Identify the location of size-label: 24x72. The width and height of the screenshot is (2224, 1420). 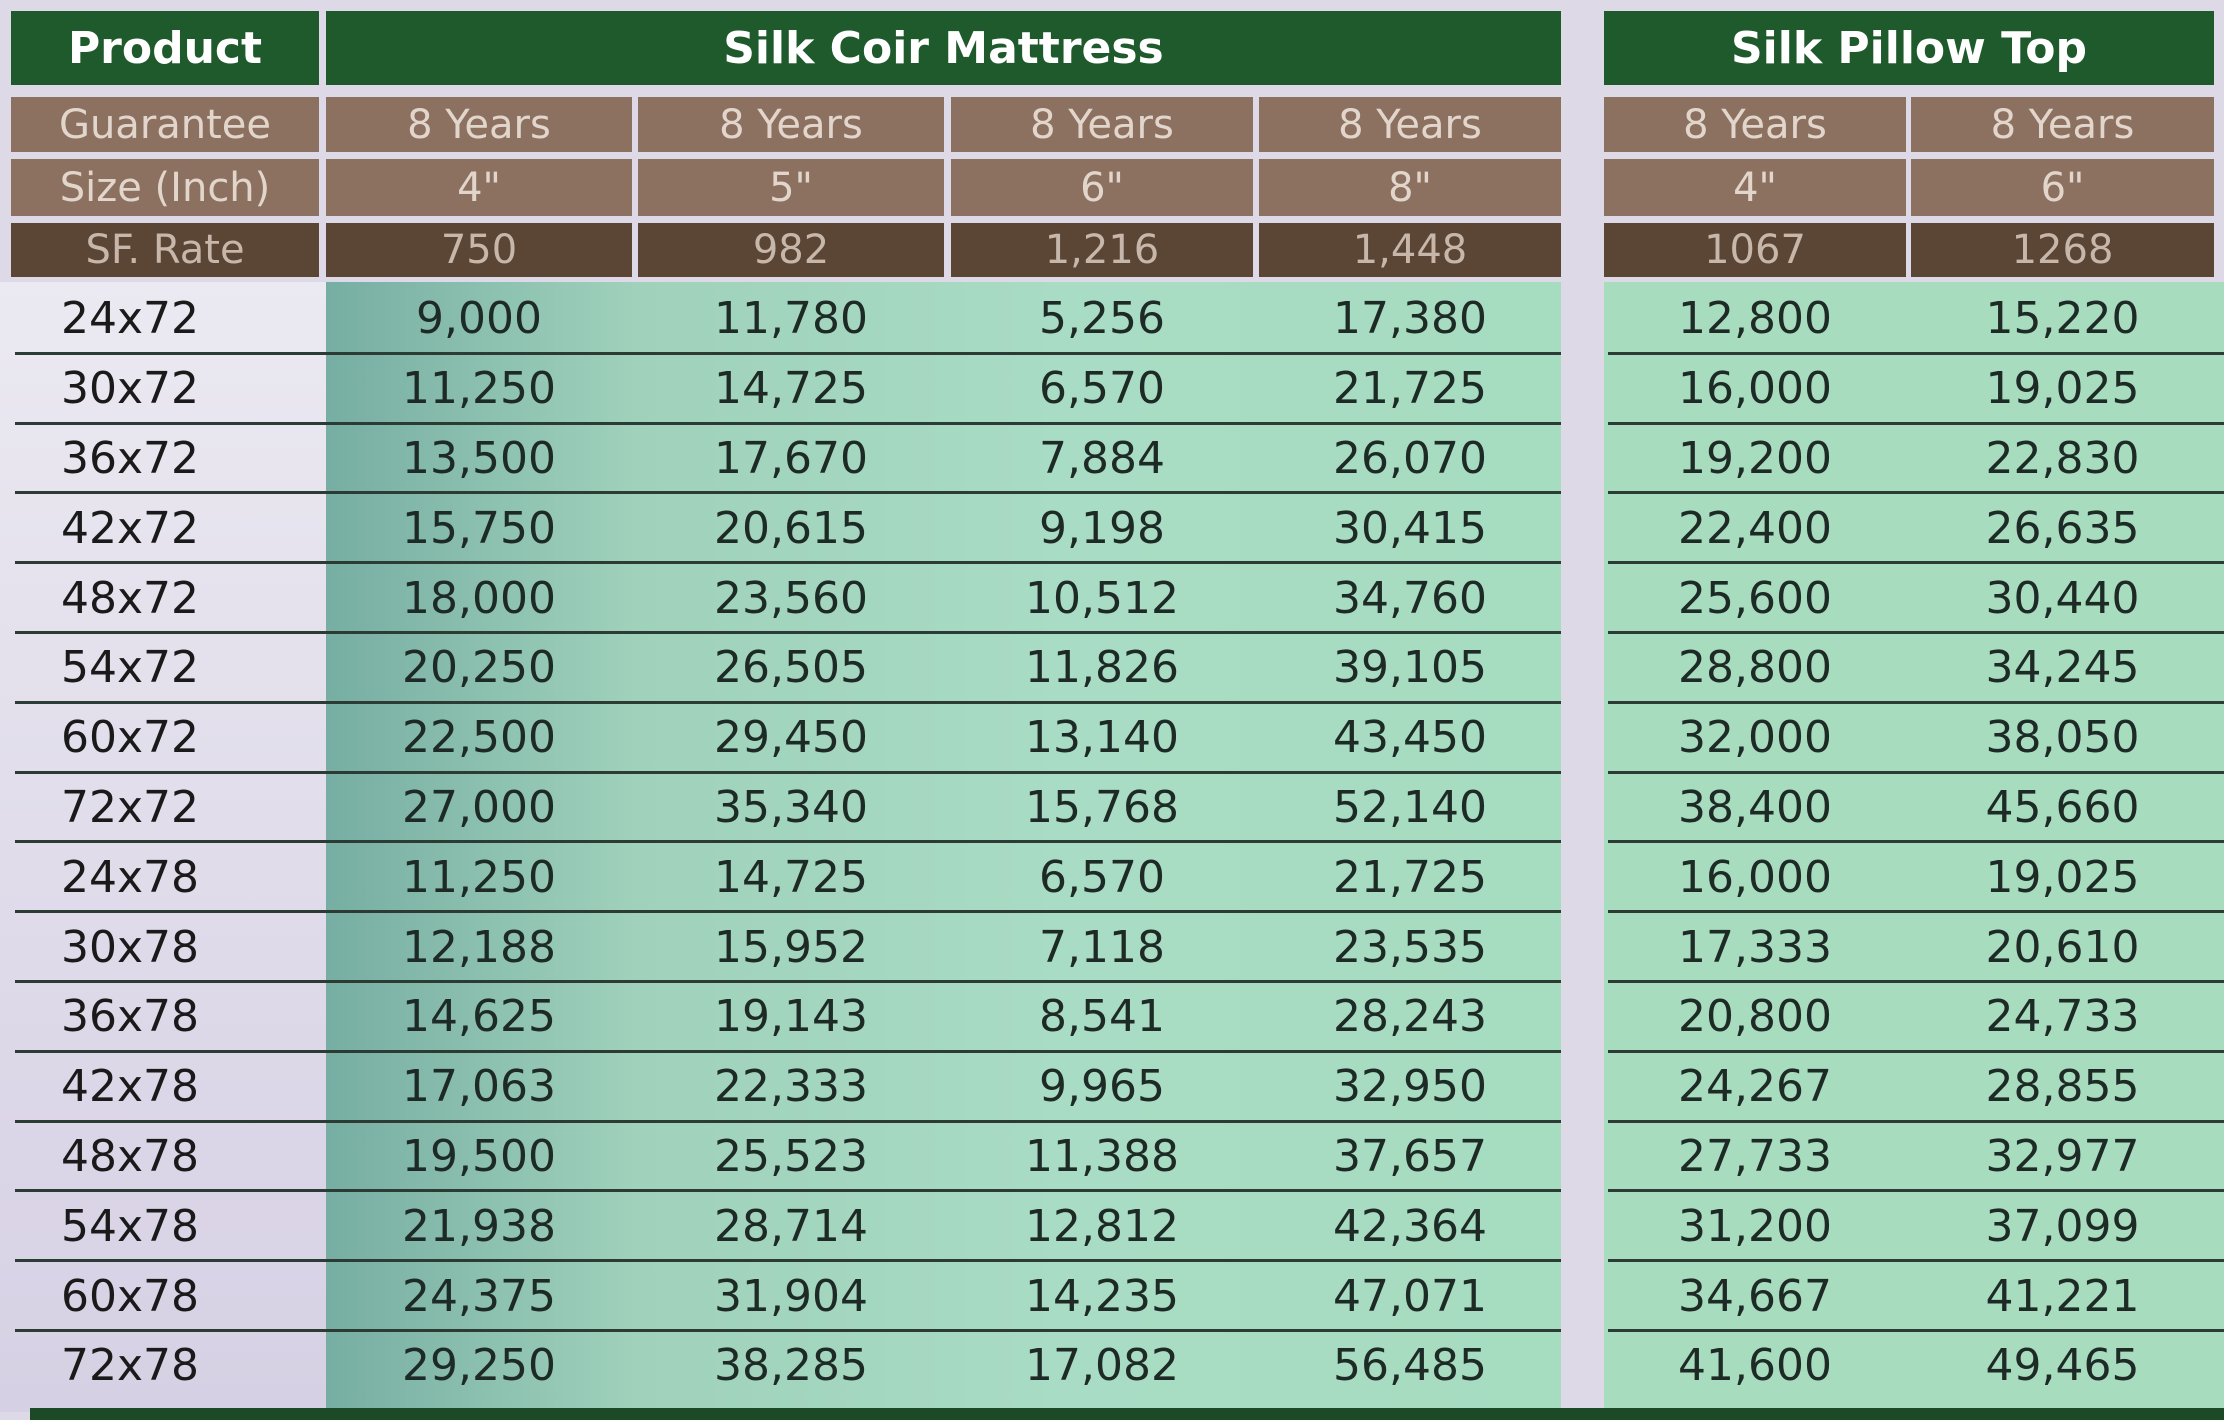
(130, 319).